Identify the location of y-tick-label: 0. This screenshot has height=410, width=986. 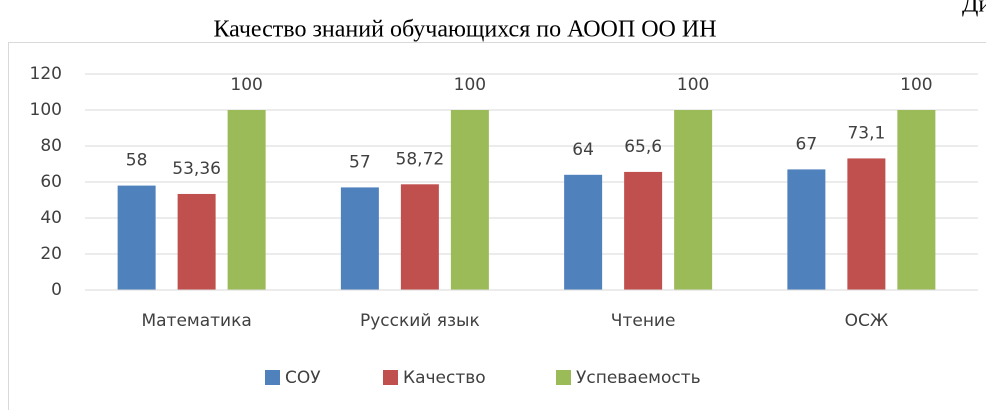
(56, 290).